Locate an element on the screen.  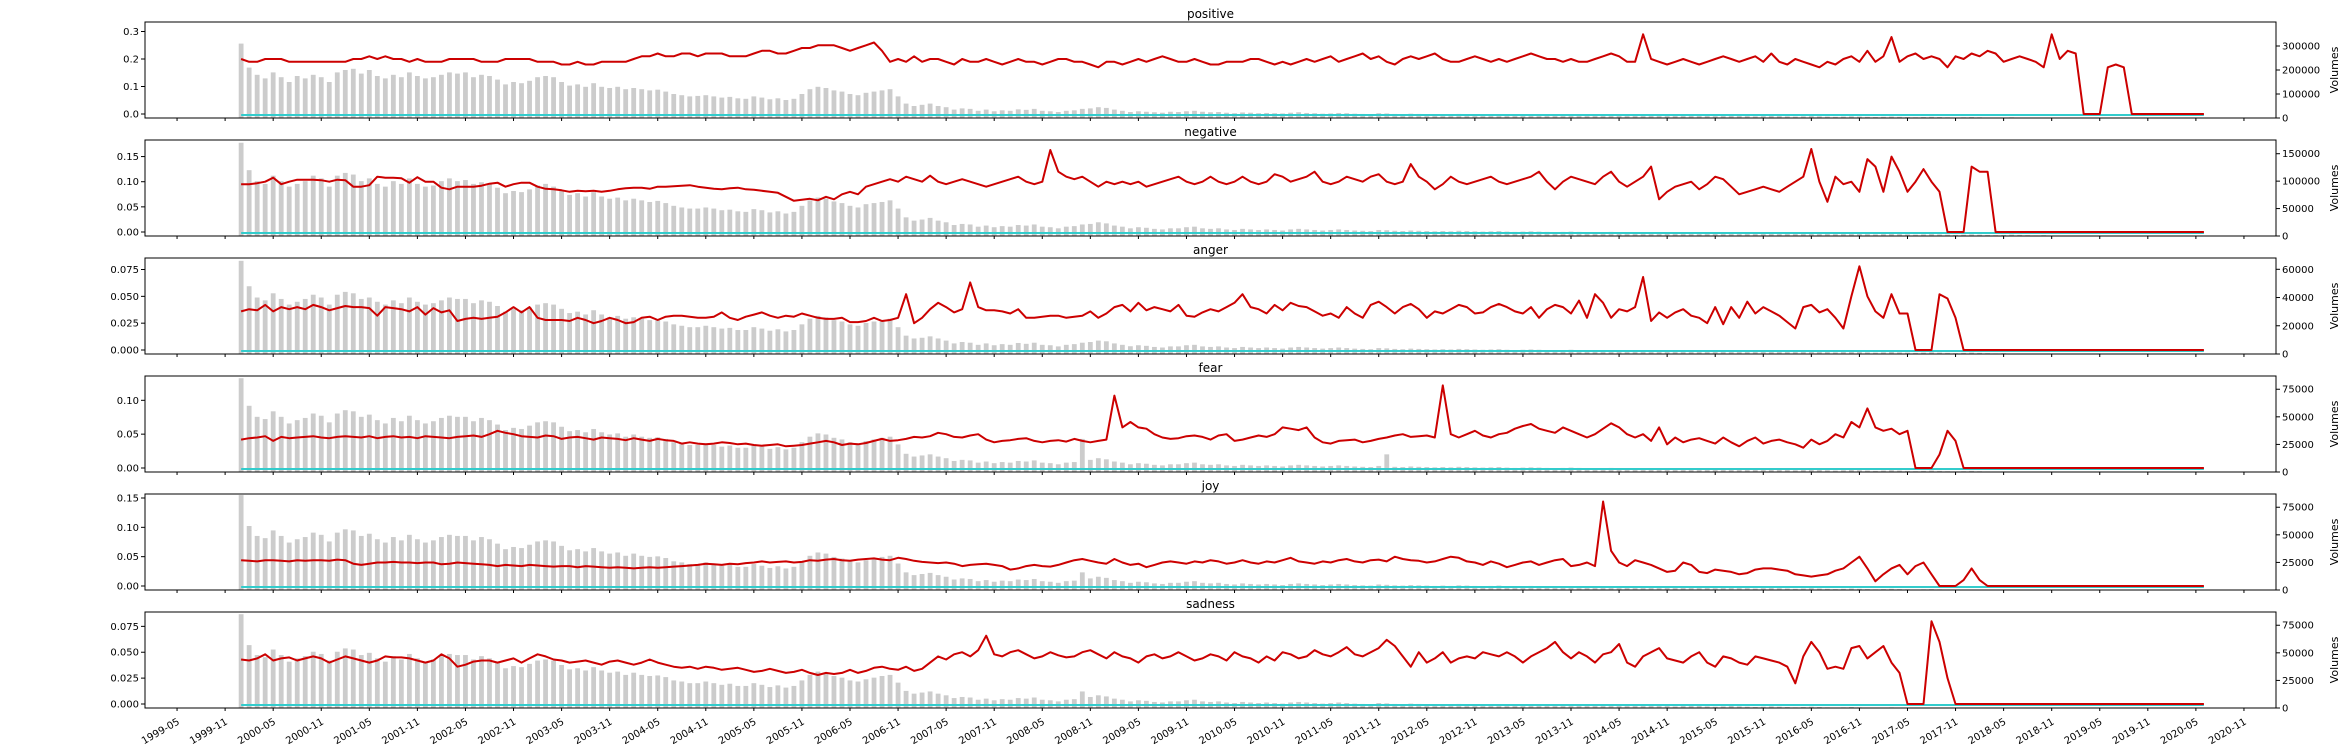
x-tick-label: 2019-11 is located at coordinates (2132, 732).